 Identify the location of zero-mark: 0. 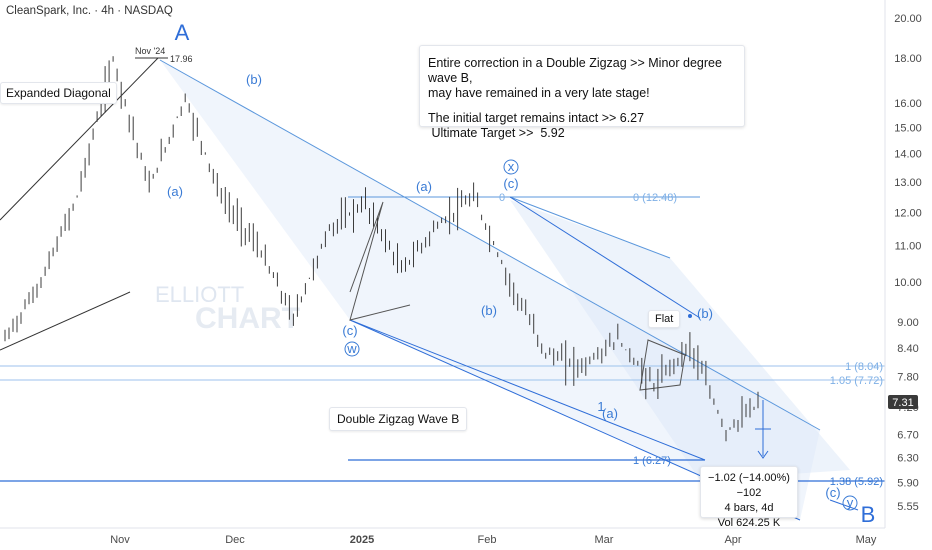
(502, 198).